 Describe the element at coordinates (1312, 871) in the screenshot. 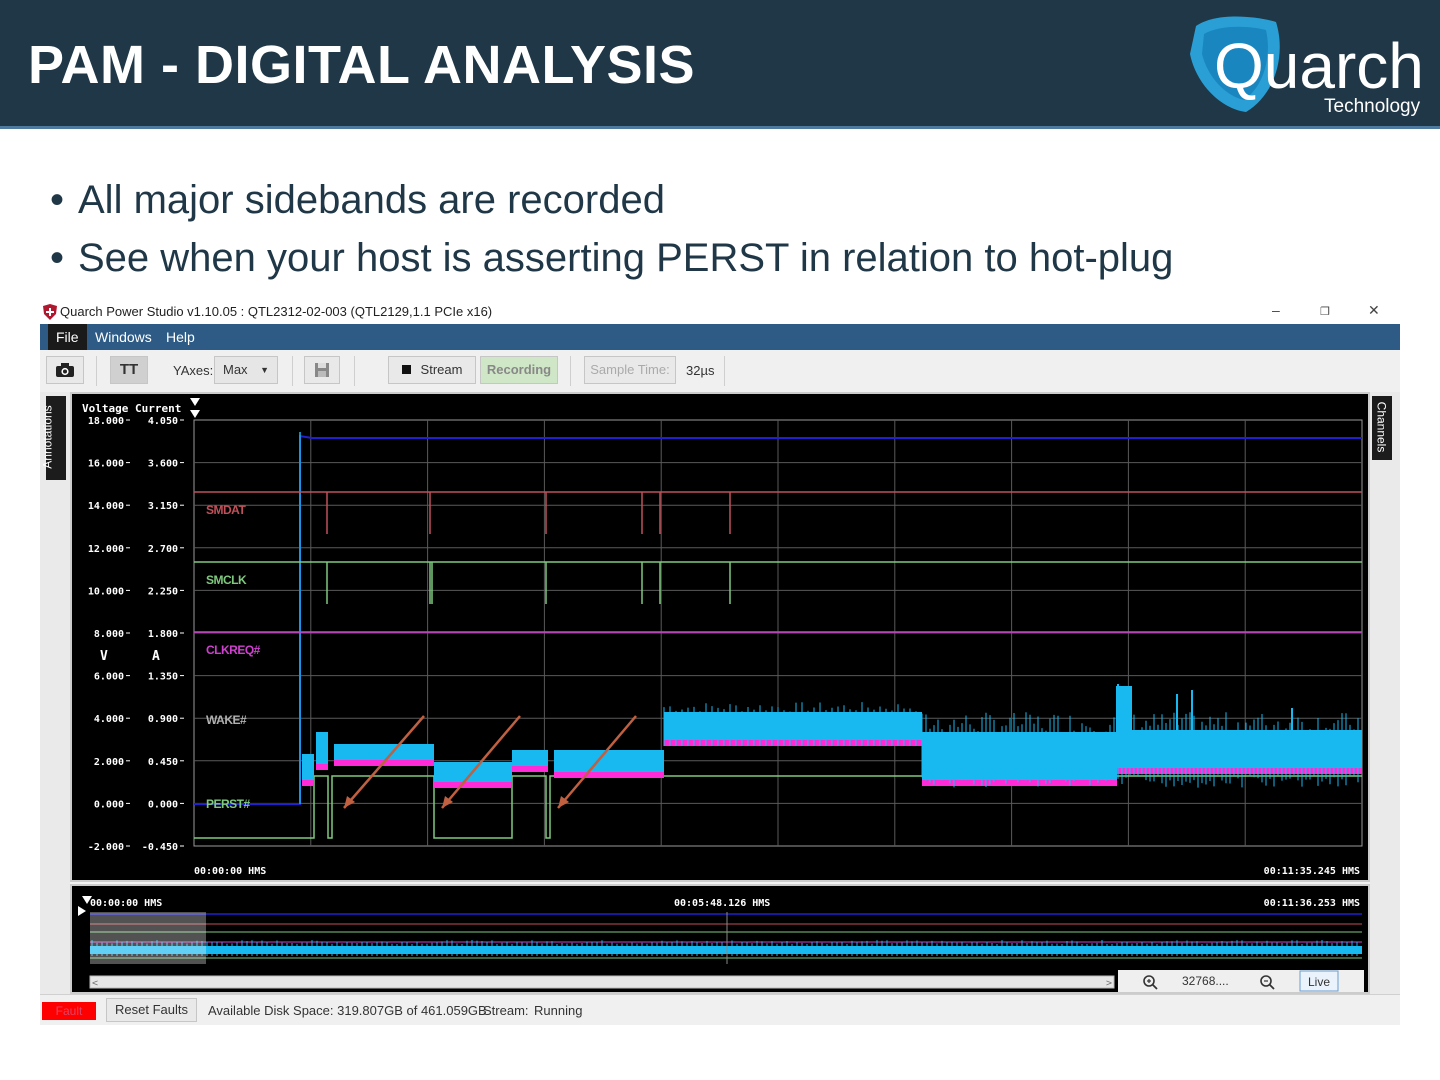

I see `time-end-label: 00:11:35.245 HMS` at that location.